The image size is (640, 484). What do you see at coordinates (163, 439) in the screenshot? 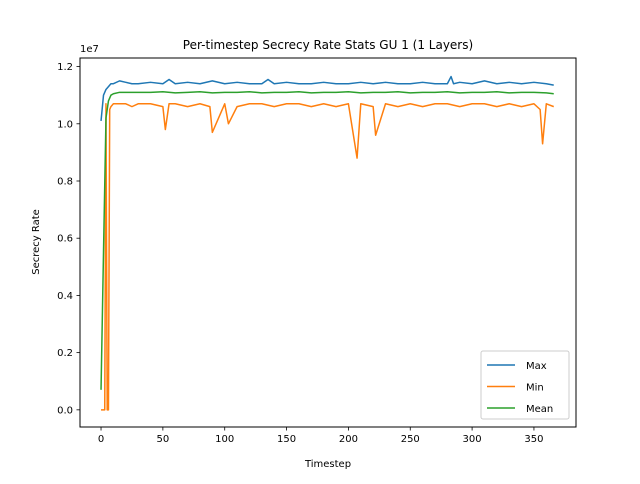
I see `x-tick-label: 50` at bounding box center [163, 439].